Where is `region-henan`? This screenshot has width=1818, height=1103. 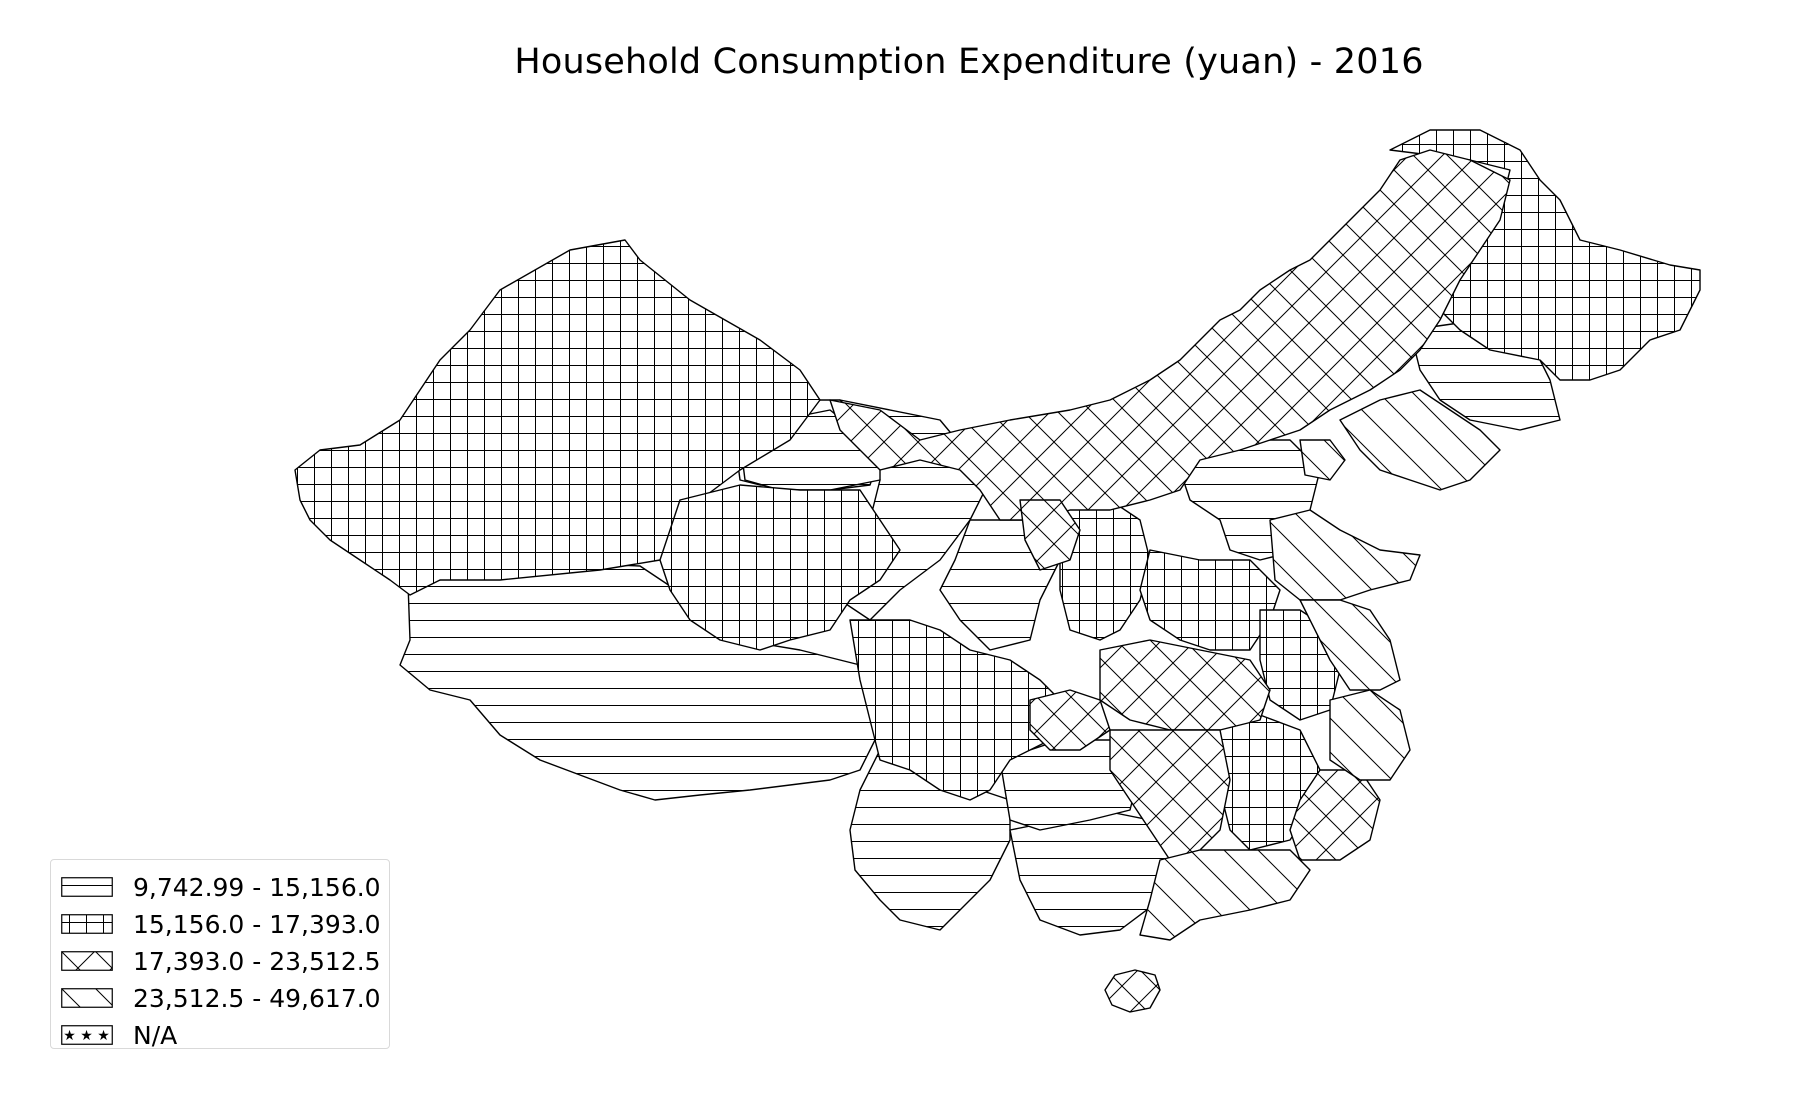 region-henan is located at coordinates (1210, 600).